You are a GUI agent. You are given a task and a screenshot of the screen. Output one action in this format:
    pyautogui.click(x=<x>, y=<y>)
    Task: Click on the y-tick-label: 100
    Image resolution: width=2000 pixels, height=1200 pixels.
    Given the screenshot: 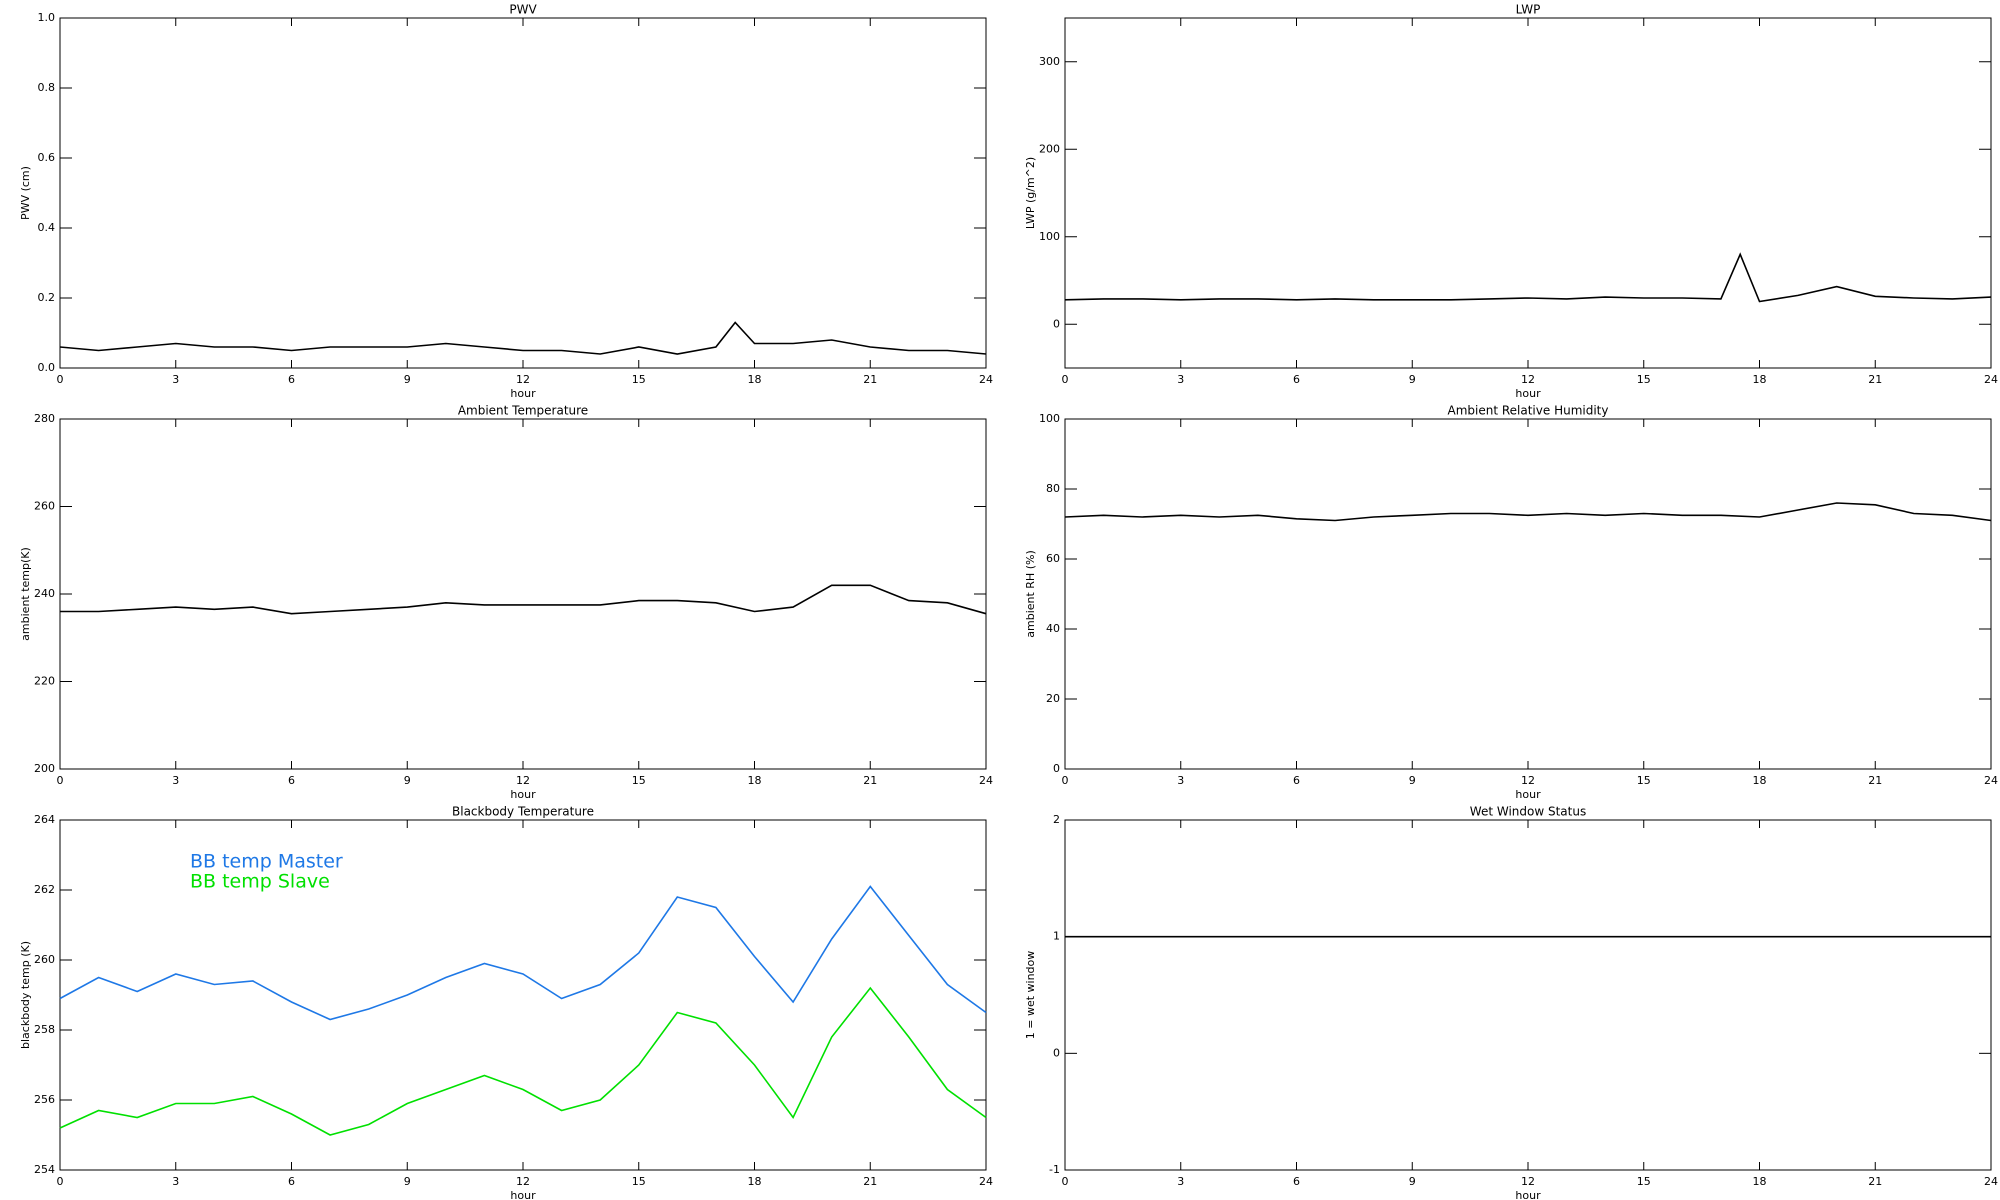 What is the action you would take?
    pyautogui.click(x=1049, y=236)
    